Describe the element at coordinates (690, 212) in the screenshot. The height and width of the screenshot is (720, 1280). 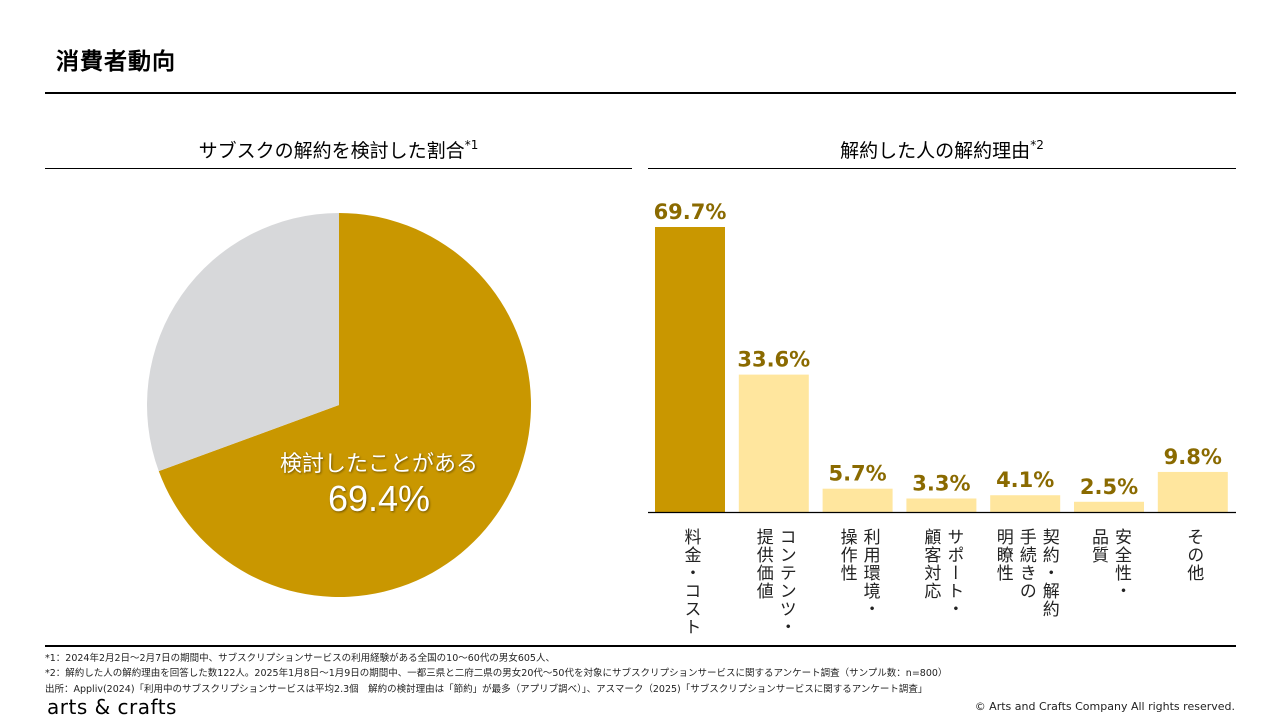
I see `bar-value-label-1: 69.7%` at that location.